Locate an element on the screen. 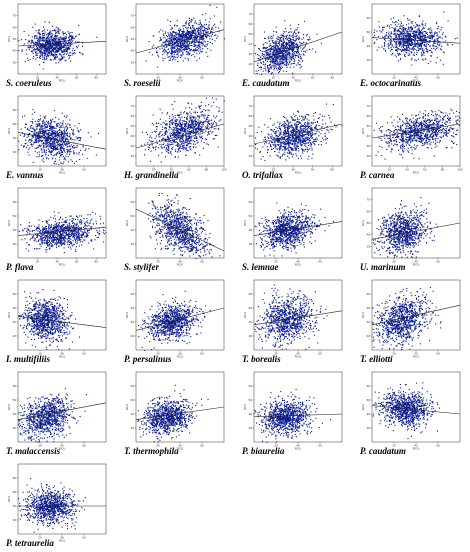 This screenshot has width=470, height=552. y-tick-label: 70 is located at coordinates (133, 16).